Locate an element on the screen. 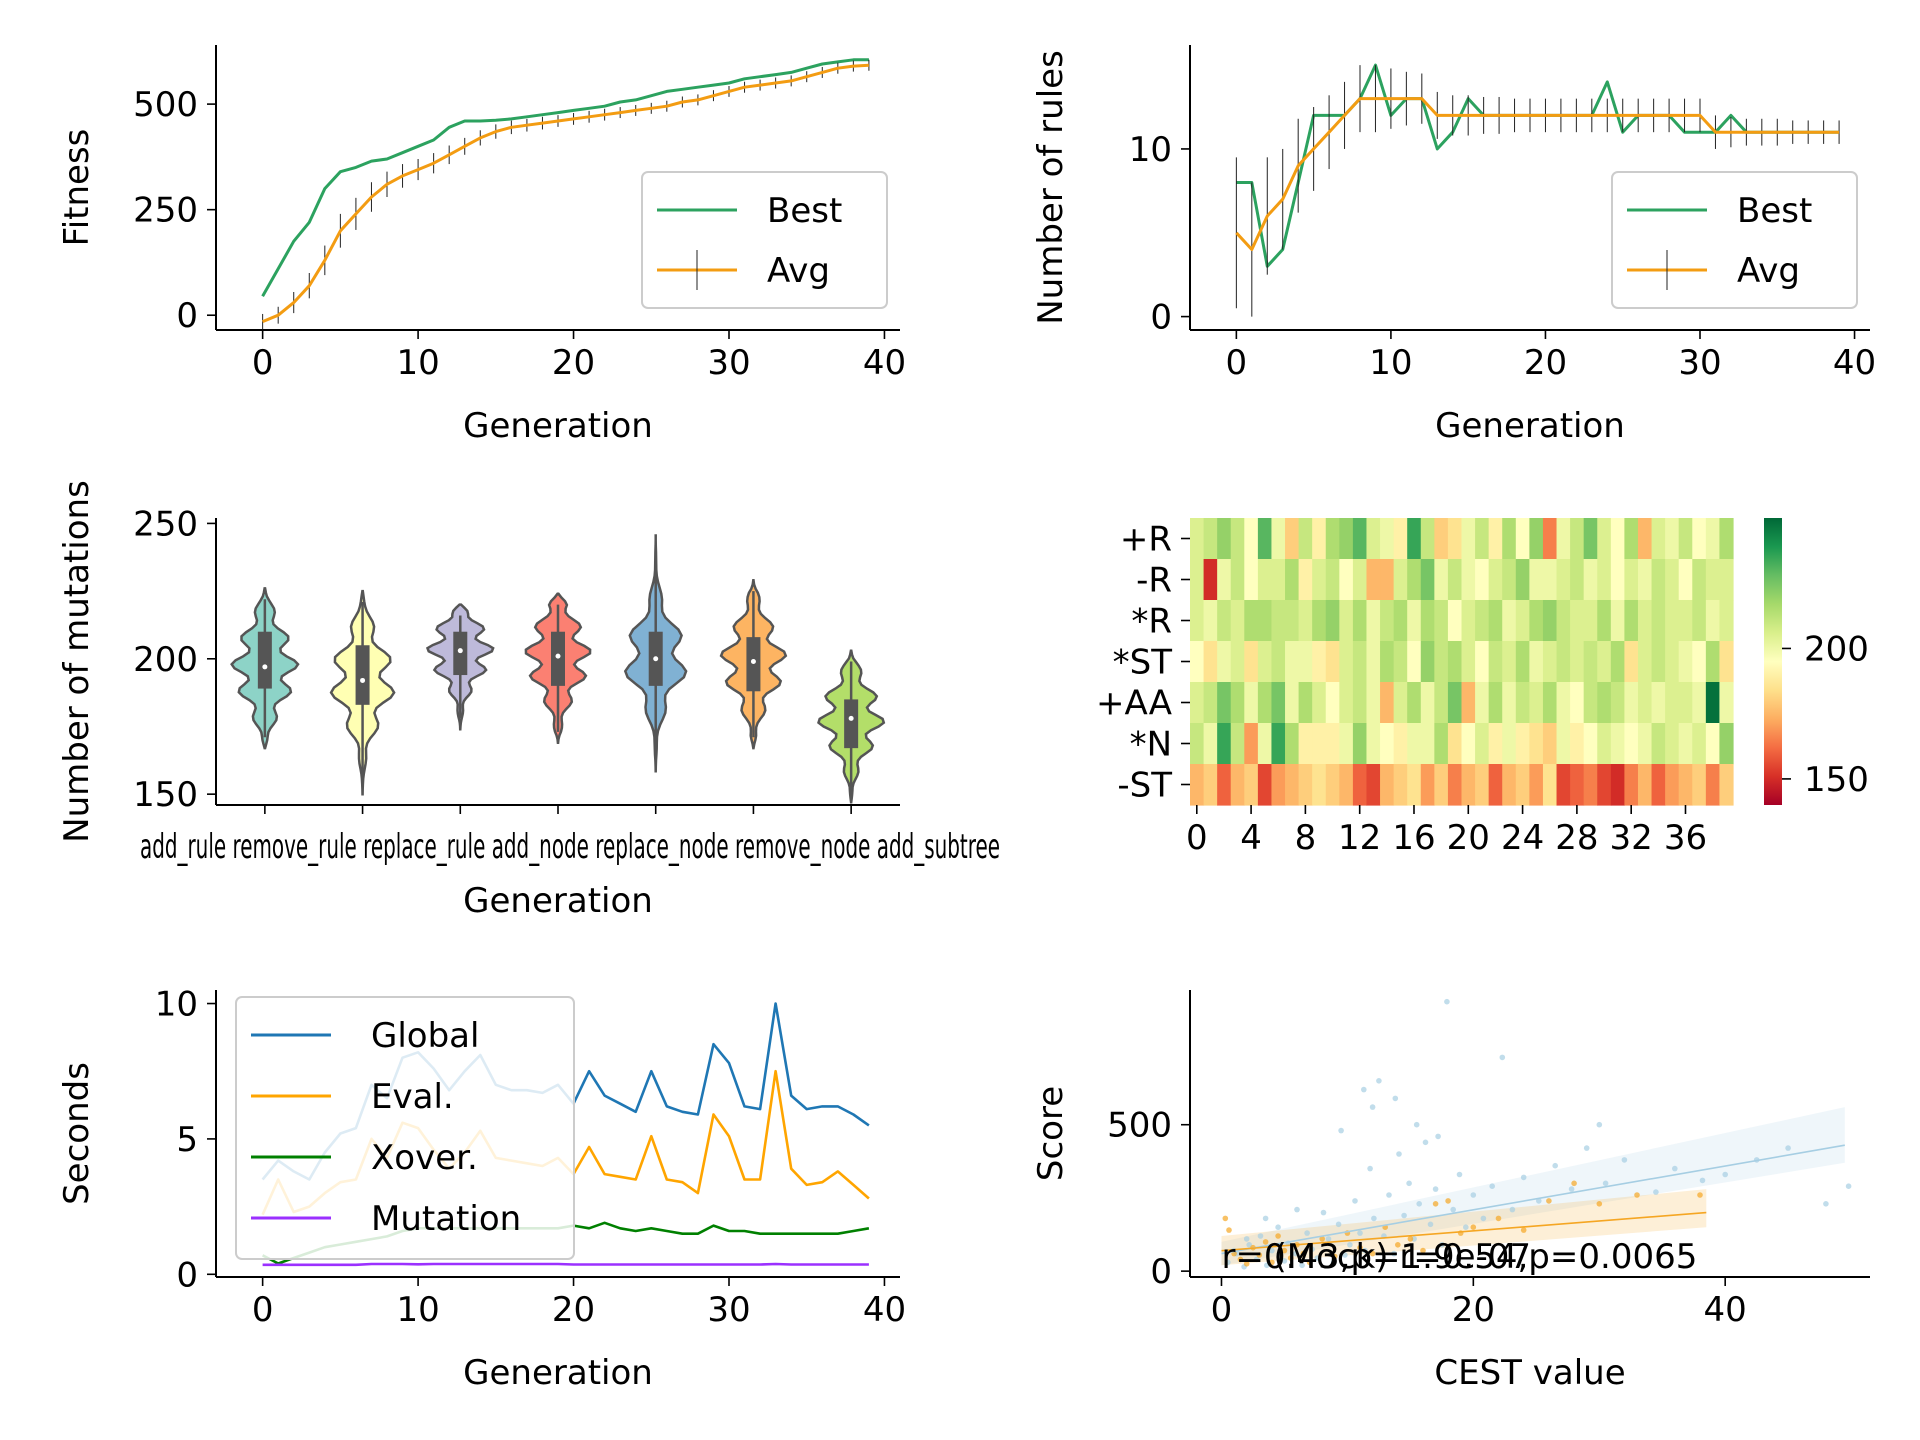  timing-x-tick-label: 10 is located at coordinates (417, 1310).